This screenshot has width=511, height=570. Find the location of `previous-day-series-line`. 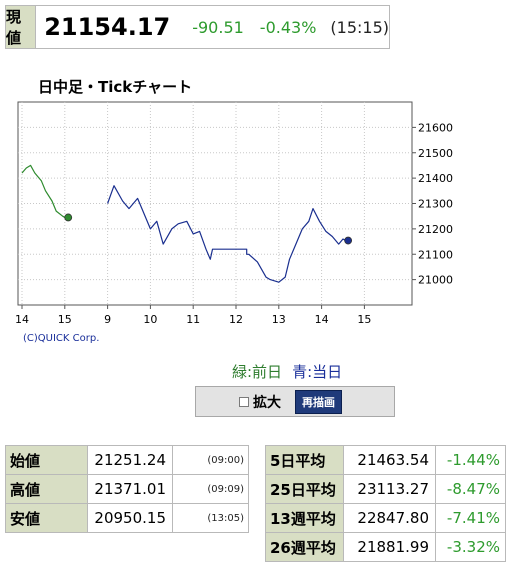

previous-day-series-line is located at coordinates (44, 192).